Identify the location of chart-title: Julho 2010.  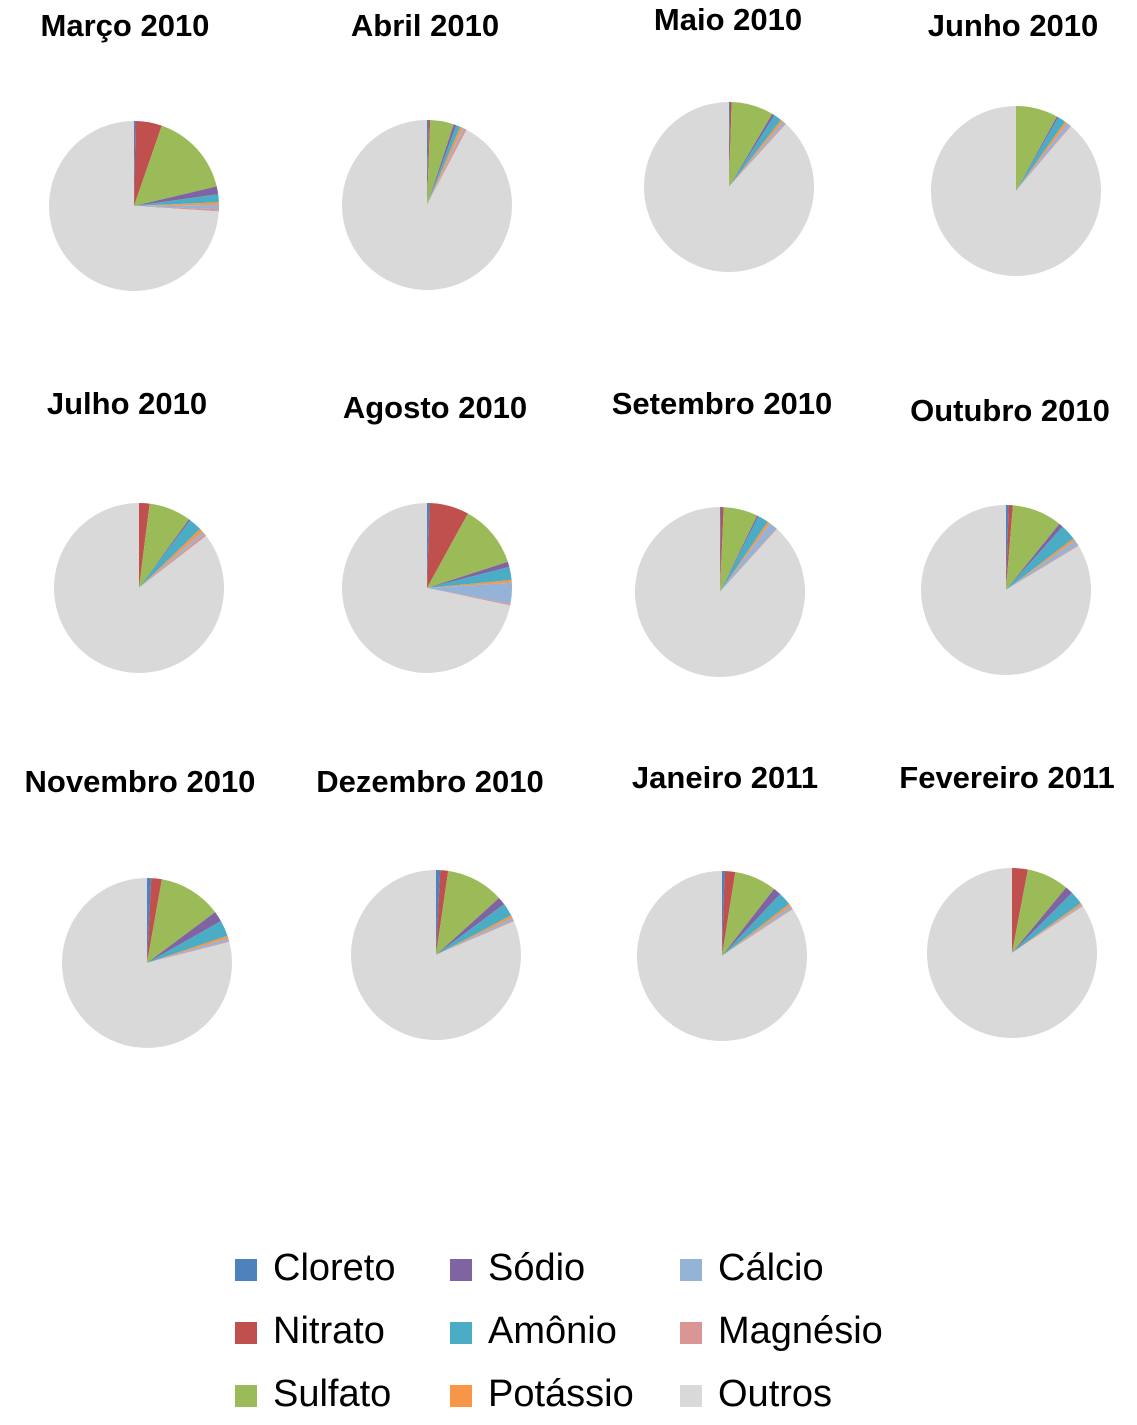
(127, 403).